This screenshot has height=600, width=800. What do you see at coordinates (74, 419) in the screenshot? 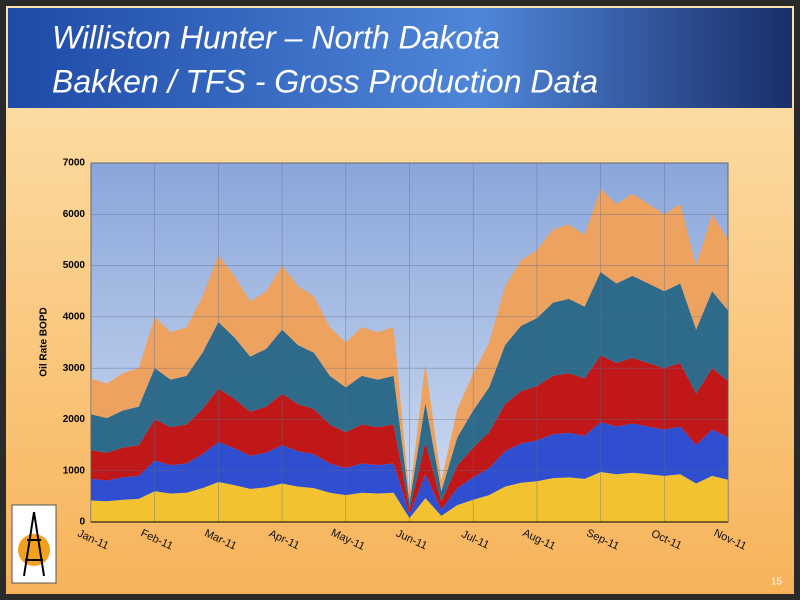
I see `y-tick-label: 2000` at bounding box center [74, 419].